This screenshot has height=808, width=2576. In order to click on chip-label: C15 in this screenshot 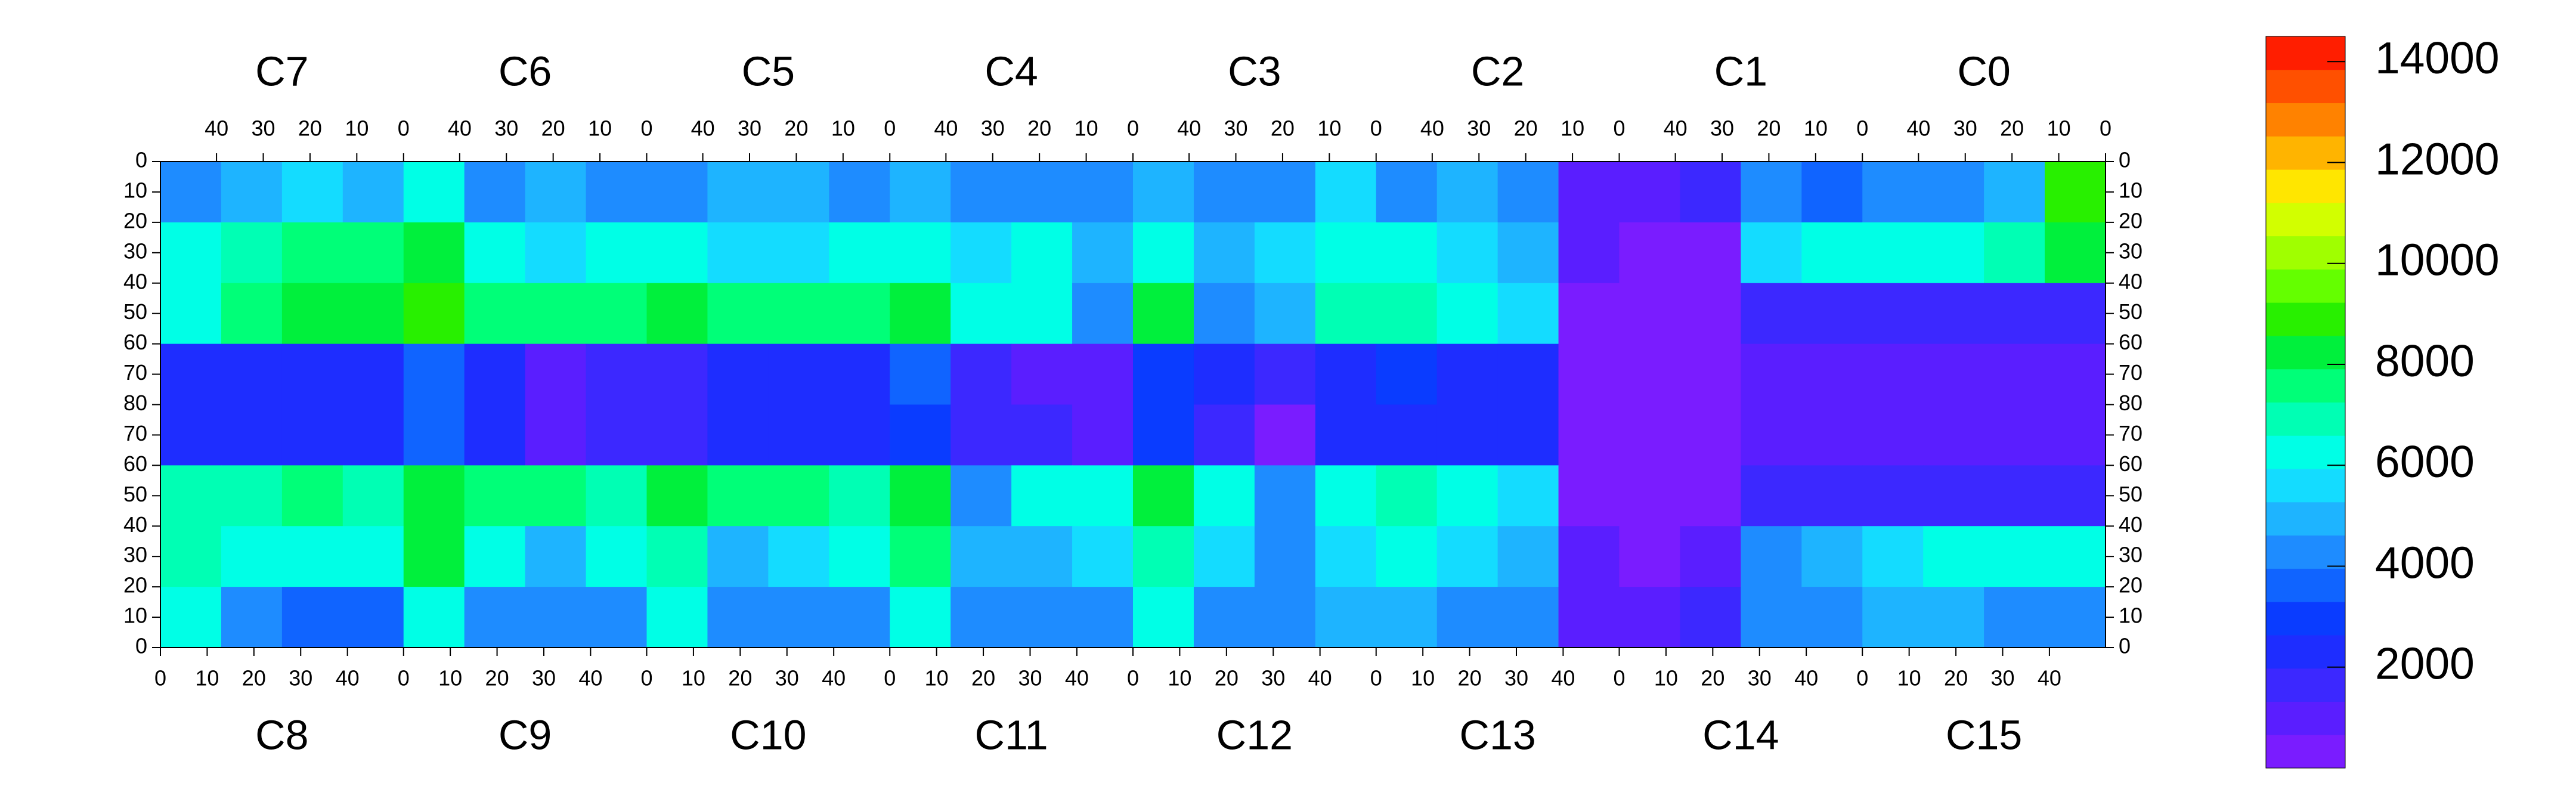, I will do `click(1984, 734)`.